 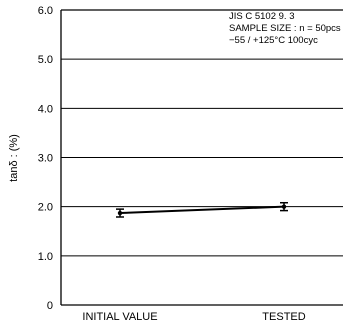 I want to click on y-tick-label-3: 3.0, so click(x=45, y=159).